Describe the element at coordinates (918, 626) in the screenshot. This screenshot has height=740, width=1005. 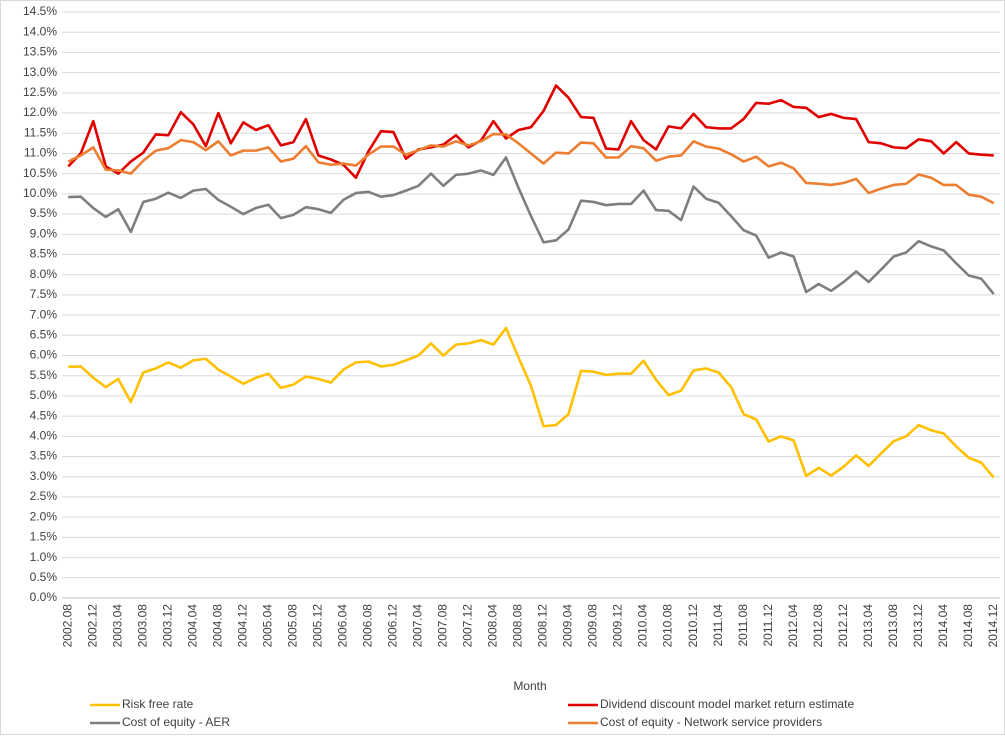
I see `x-tick-label: 2013.12` at that location.